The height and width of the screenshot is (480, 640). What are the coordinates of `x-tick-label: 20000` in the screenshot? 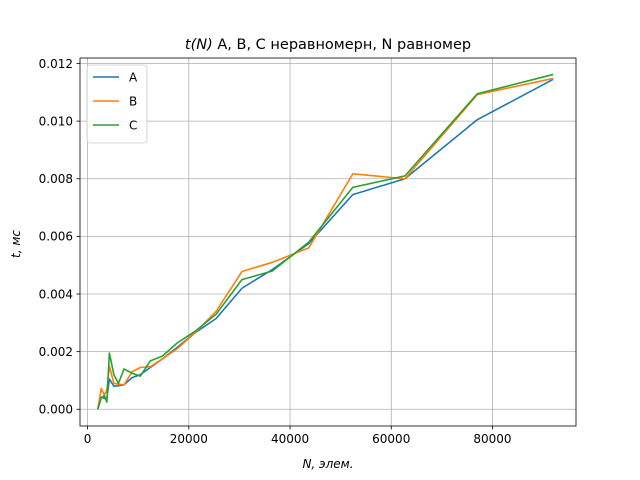 It's located at (189, 439).